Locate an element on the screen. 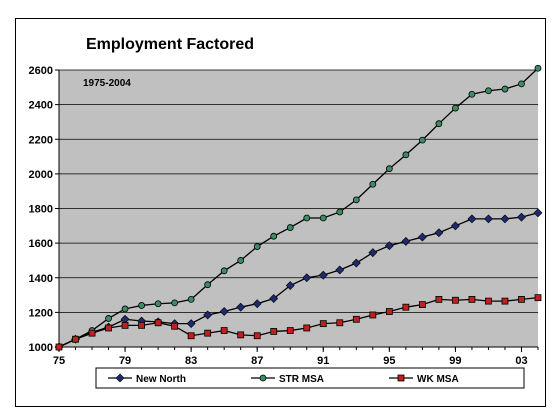 This screenshot has width=560, height=415. point-new-north-1983 is located at coordinates (191, 324).